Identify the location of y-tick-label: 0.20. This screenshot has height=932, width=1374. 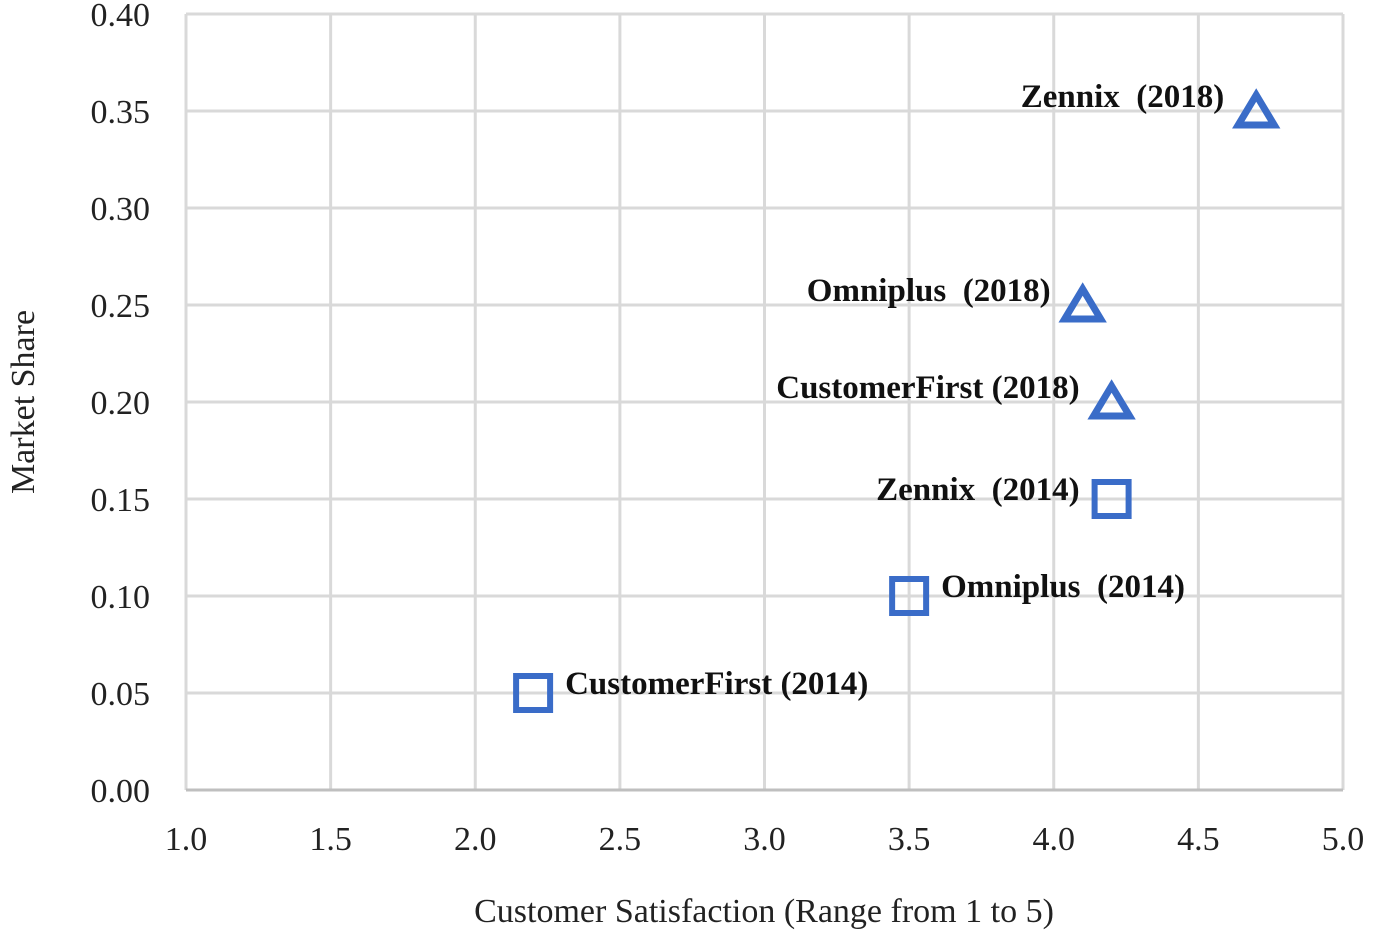
(121, 403).